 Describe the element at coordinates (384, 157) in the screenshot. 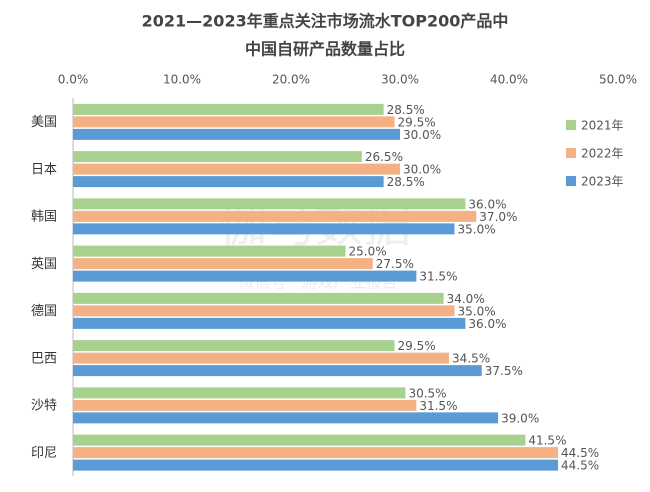

I see `data-label: 26.5%` at that location.